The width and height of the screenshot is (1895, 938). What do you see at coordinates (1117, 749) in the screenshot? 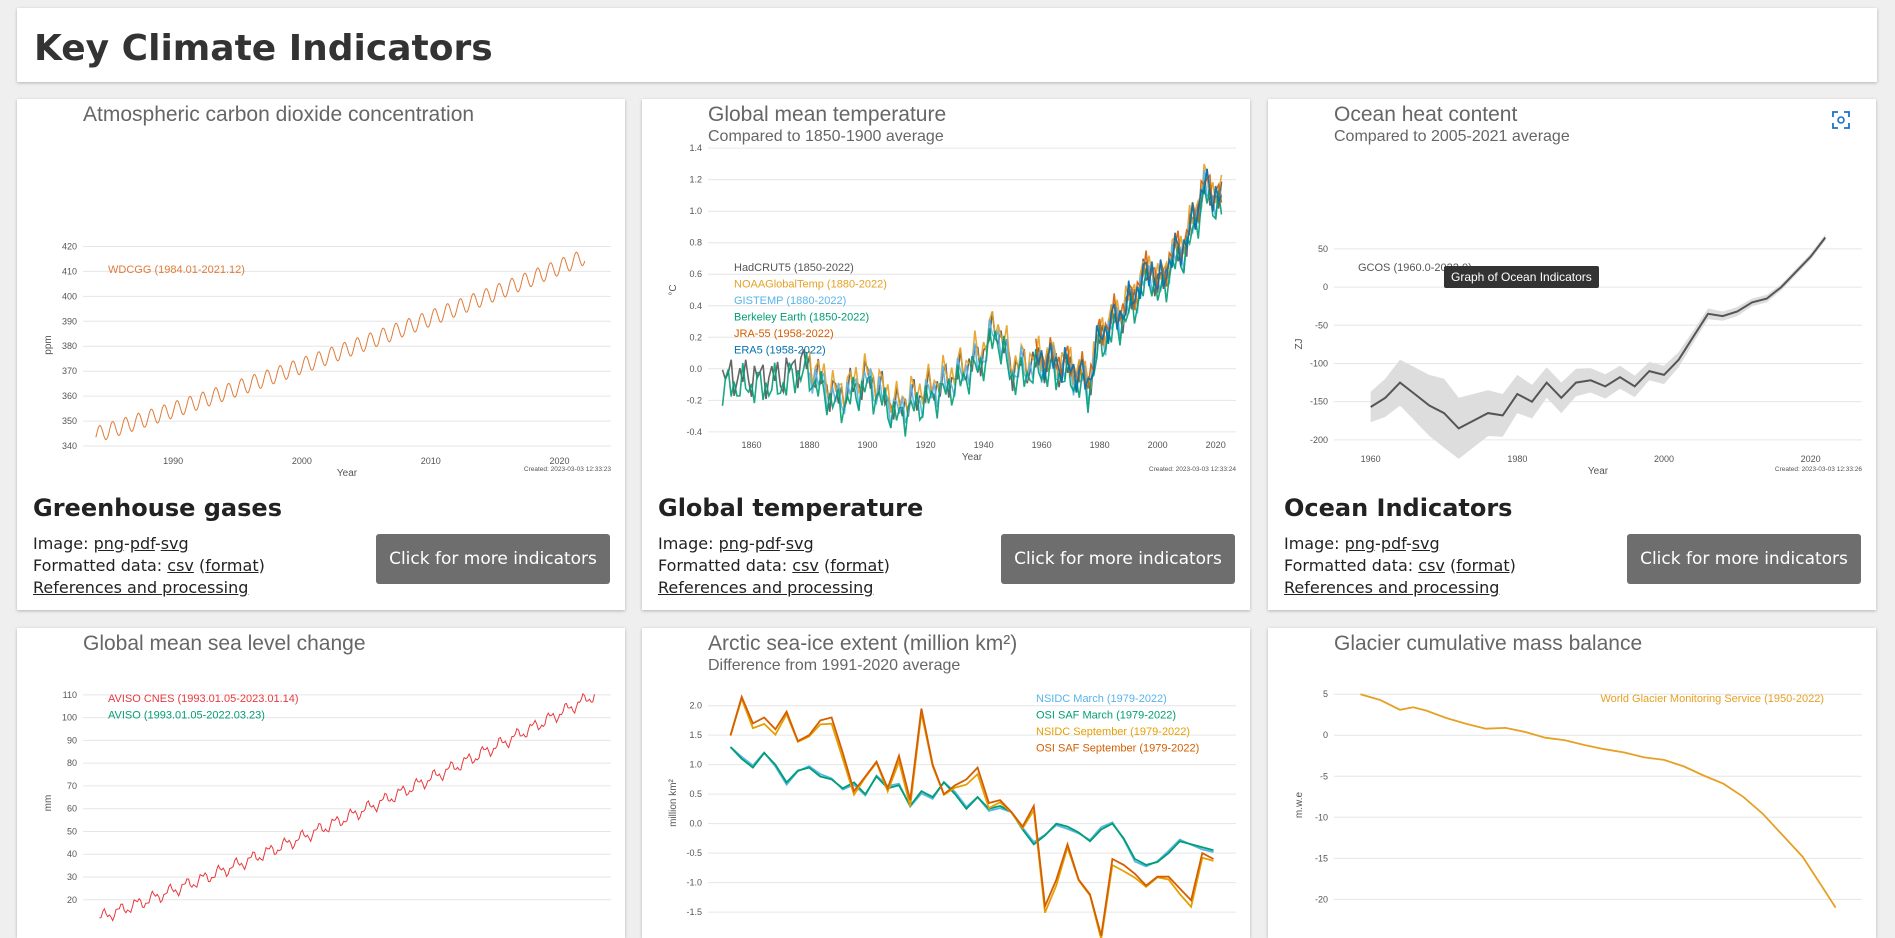
I see `legend-entry: OSI SAF September (1979-2022)` at bounding box center [1117, 749].